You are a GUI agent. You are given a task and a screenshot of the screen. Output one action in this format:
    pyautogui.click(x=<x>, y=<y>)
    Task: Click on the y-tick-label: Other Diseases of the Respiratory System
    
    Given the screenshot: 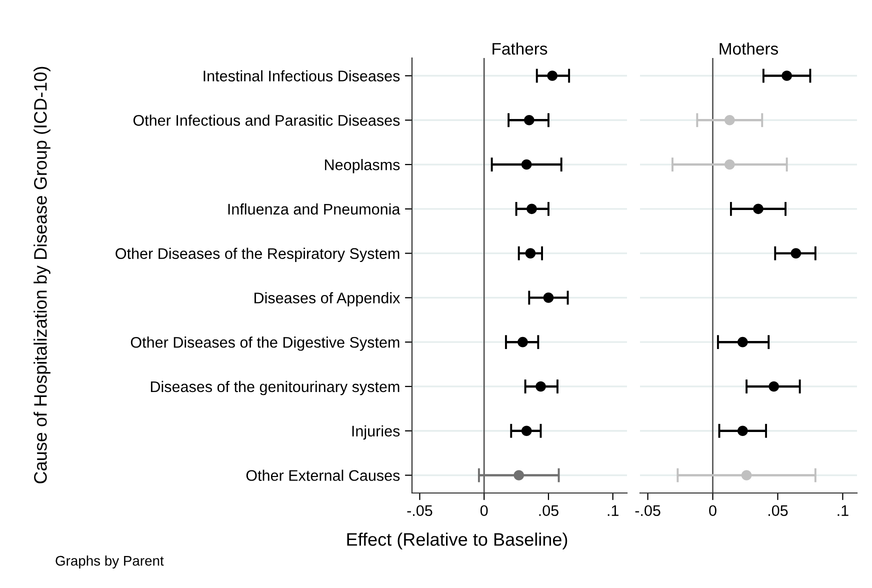 What is the action you would take?
    pyautogui.click(x=258, y=255)
    